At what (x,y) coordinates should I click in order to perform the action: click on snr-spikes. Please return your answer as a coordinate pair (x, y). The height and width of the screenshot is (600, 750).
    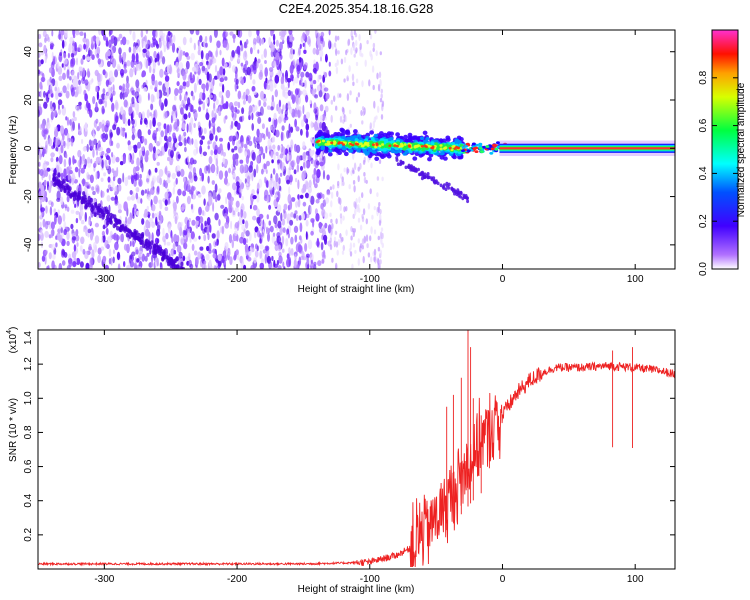
    Looking at the image, I should click on (539, 430).